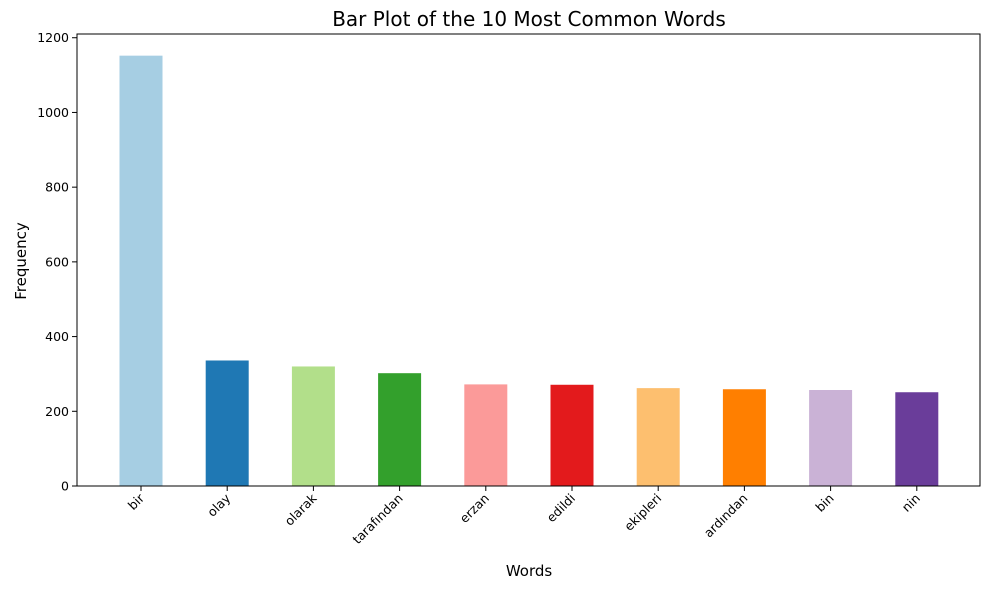 The image size is (989, 590). I want to click on x-tick-label: bir, so click(136, 501).